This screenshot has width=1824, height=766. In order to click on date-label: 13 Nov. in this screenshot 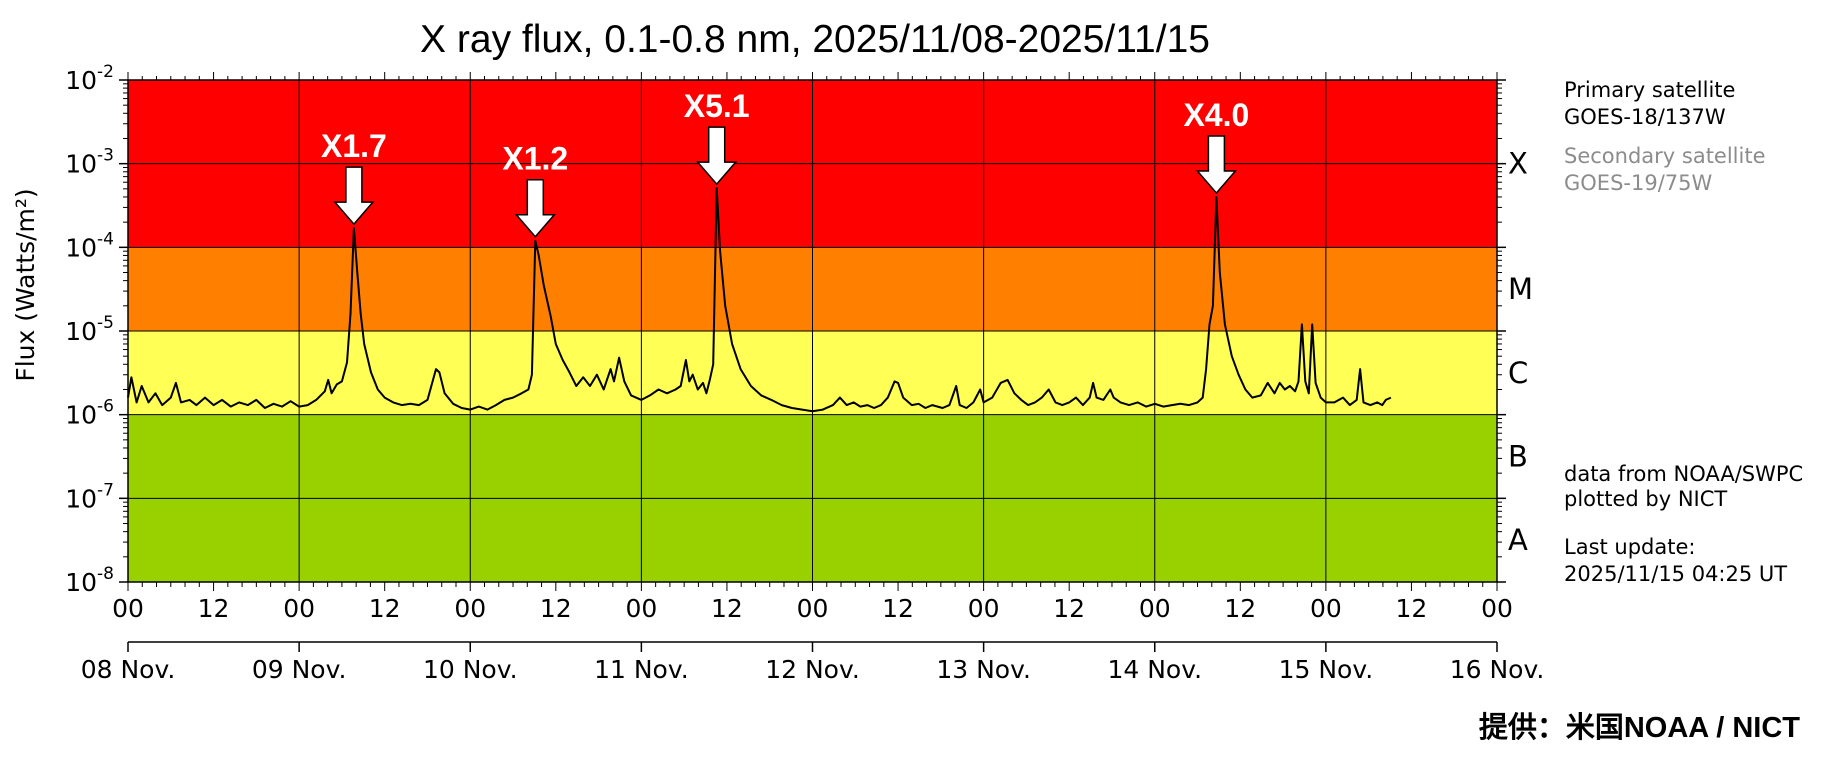, I will do `click(983, 669)`.